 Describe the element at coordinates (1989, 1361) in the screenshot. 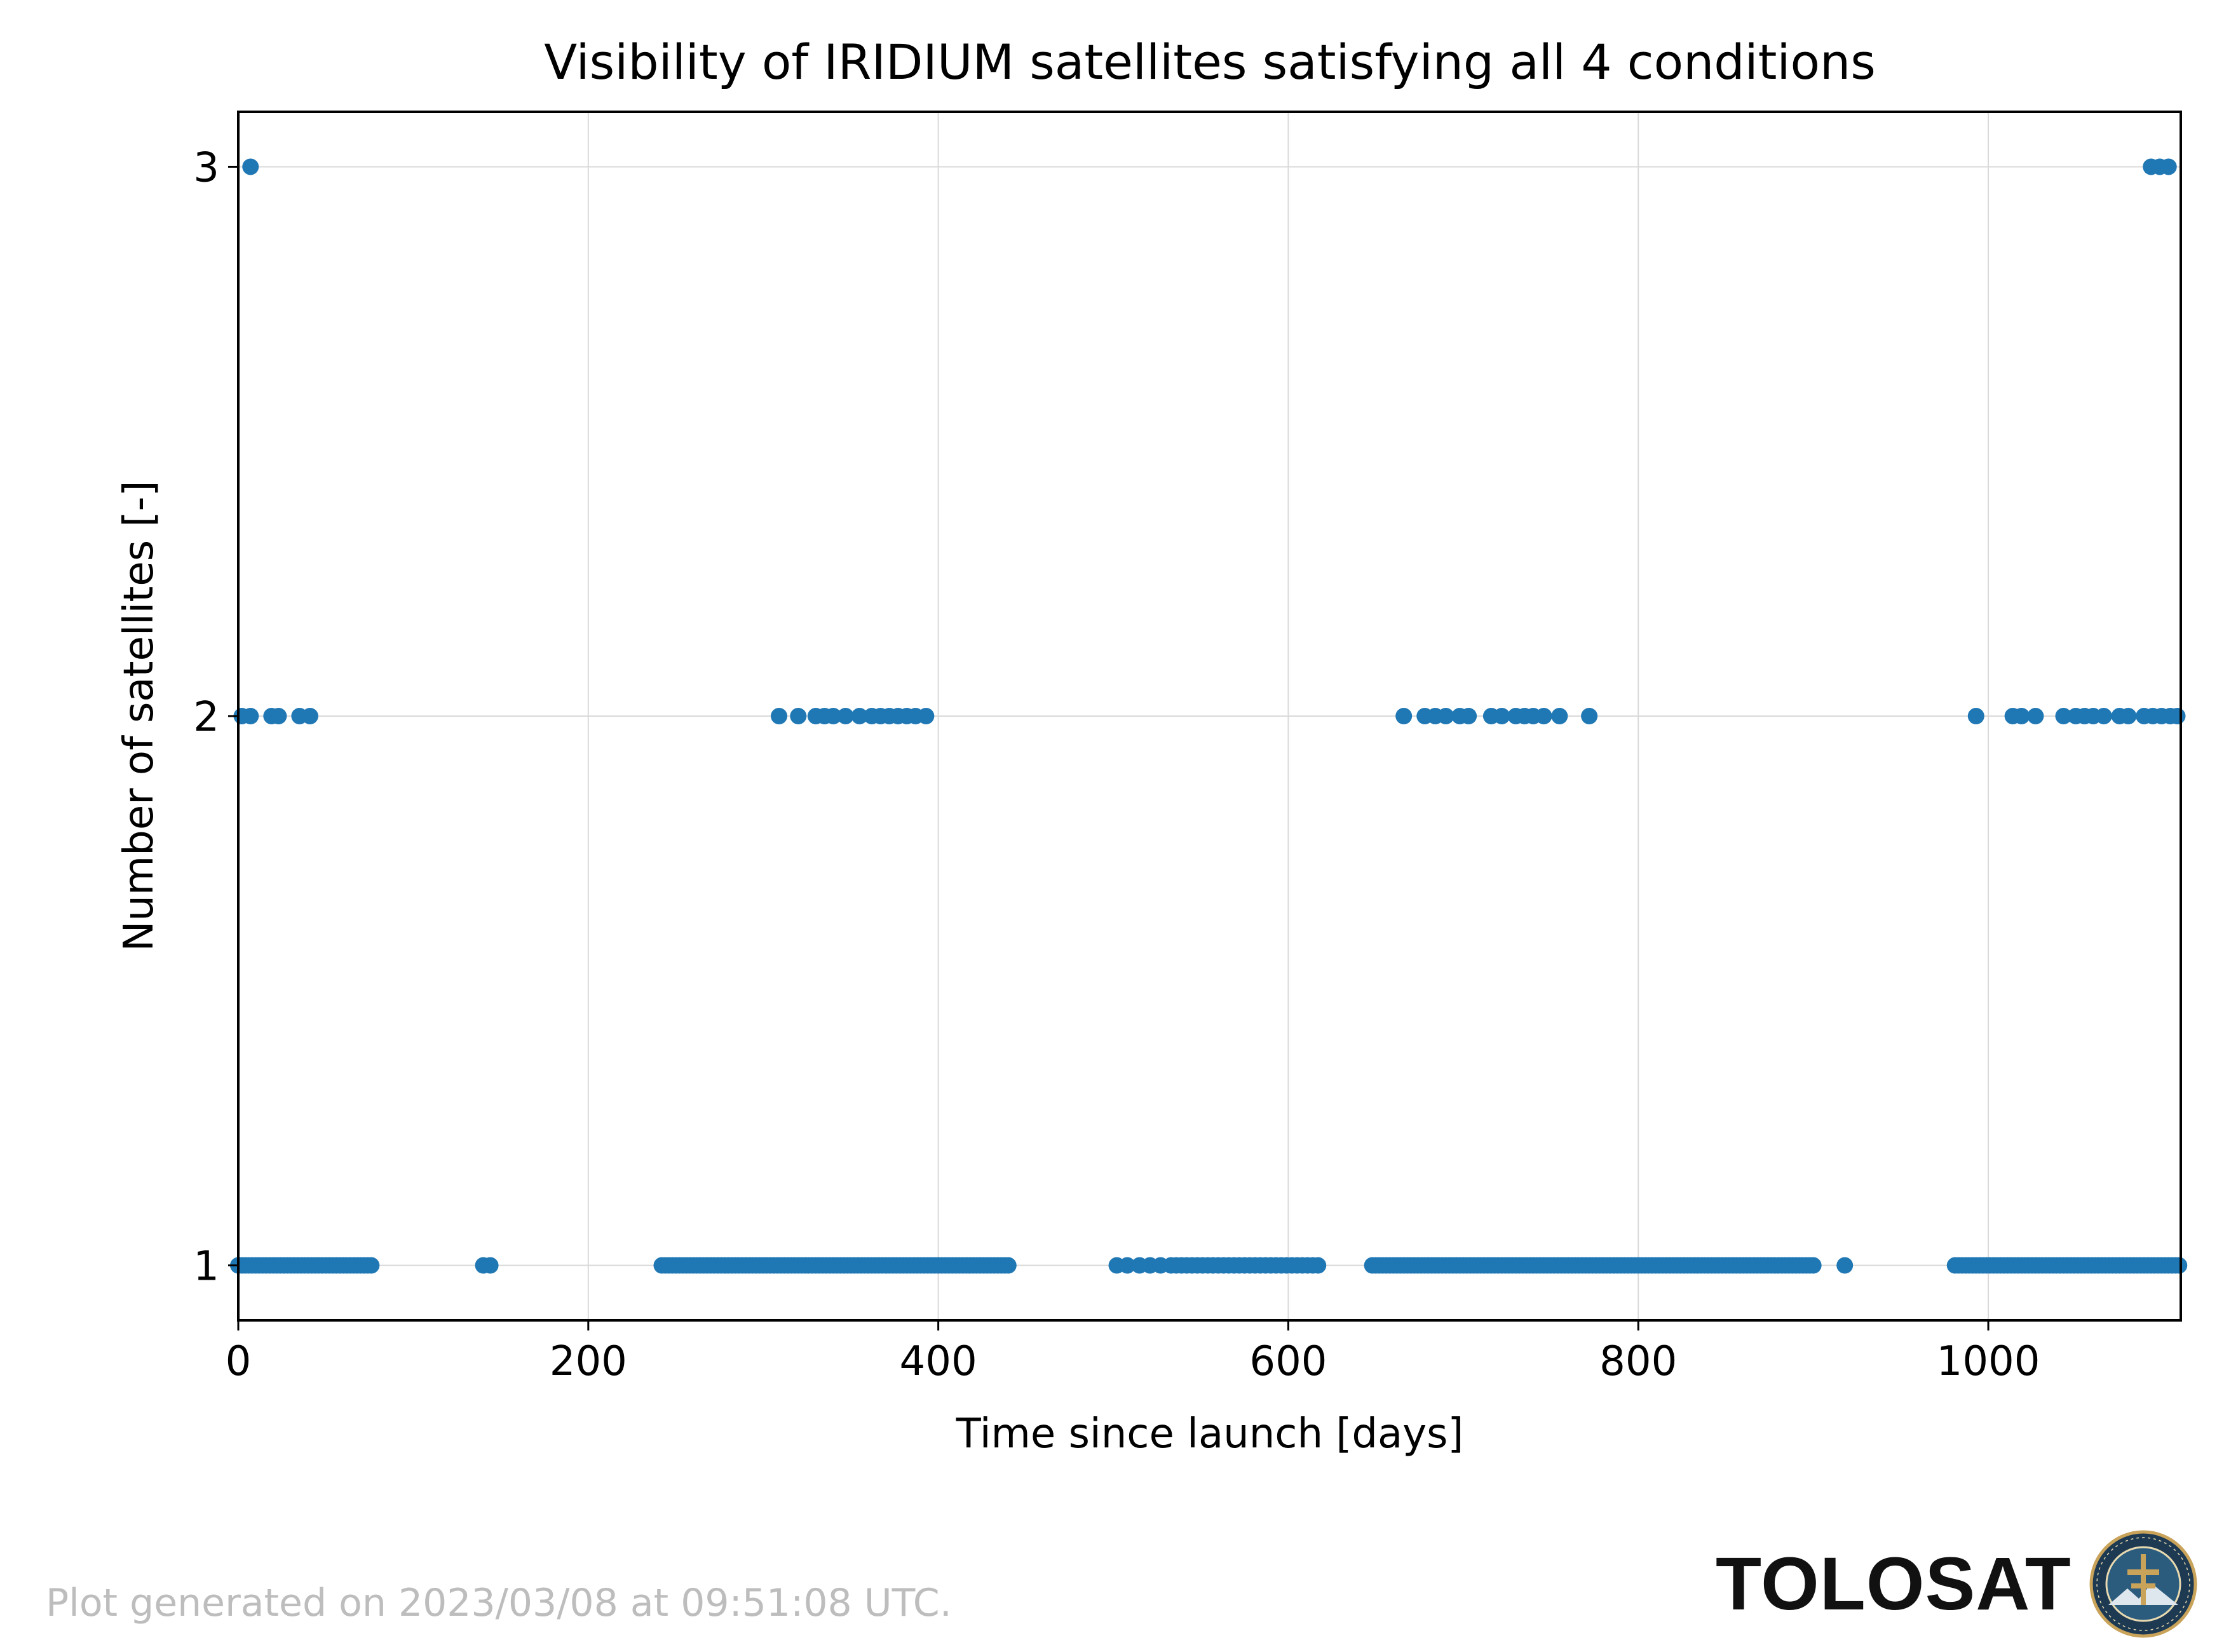

I see `x-tick-label: 1000` at that location.